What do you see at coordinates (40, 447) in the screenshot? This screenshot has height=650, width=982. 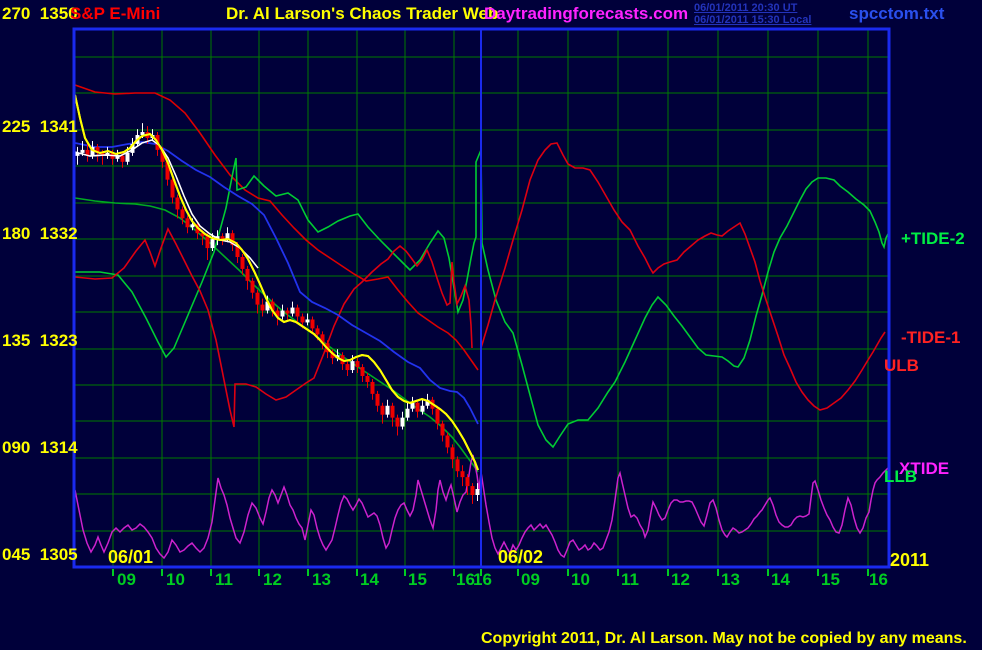 I see `y-axis-label-3: 090 1314` at bounding box center [40, 447].